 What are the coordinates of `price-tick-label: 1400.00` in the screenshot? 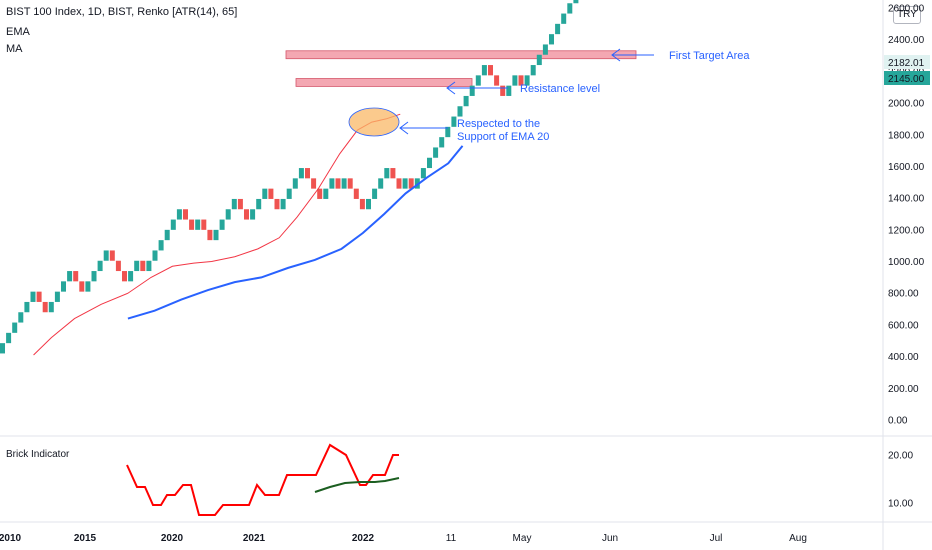 It's located at (906, 199).